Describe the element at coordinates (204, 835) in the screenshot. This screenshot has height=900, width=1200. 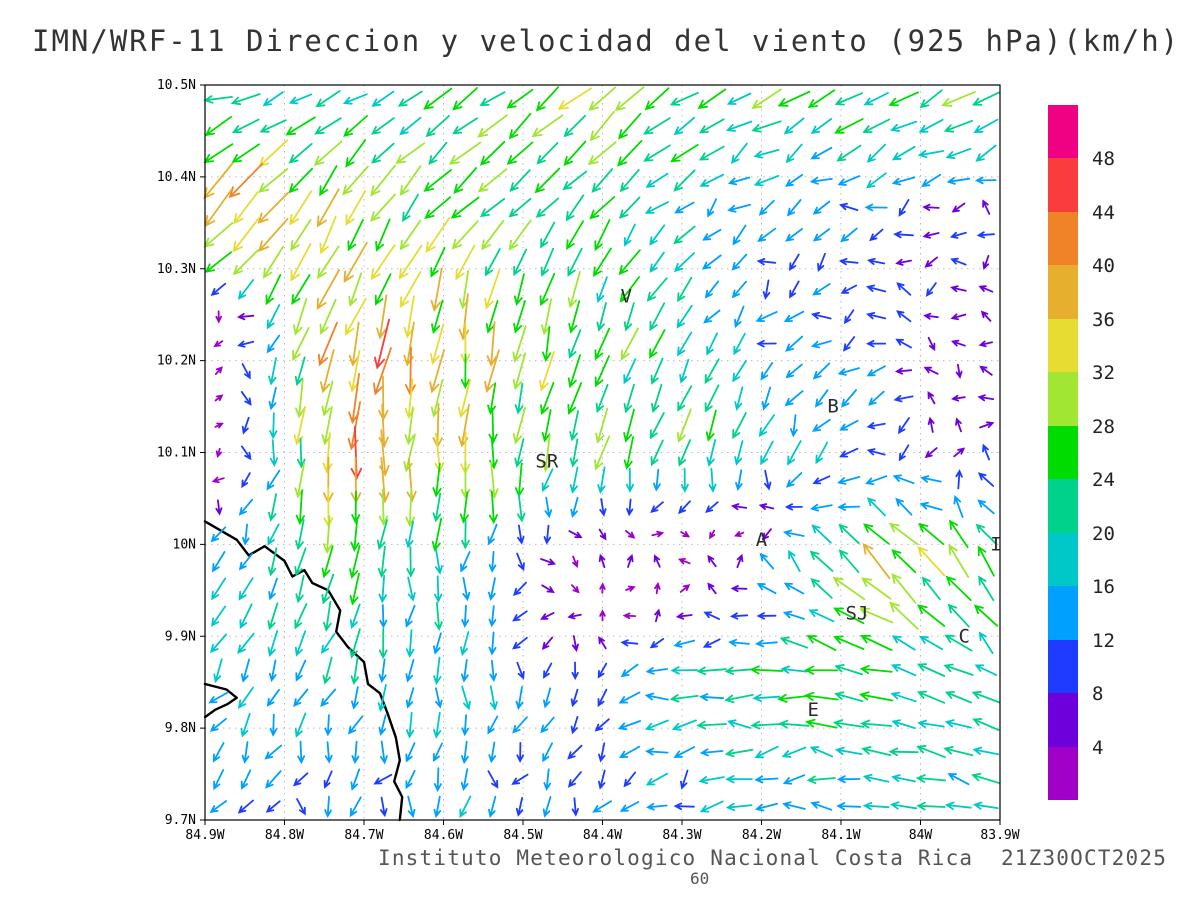
I see `x-tick-label: 84.9W` at that location.